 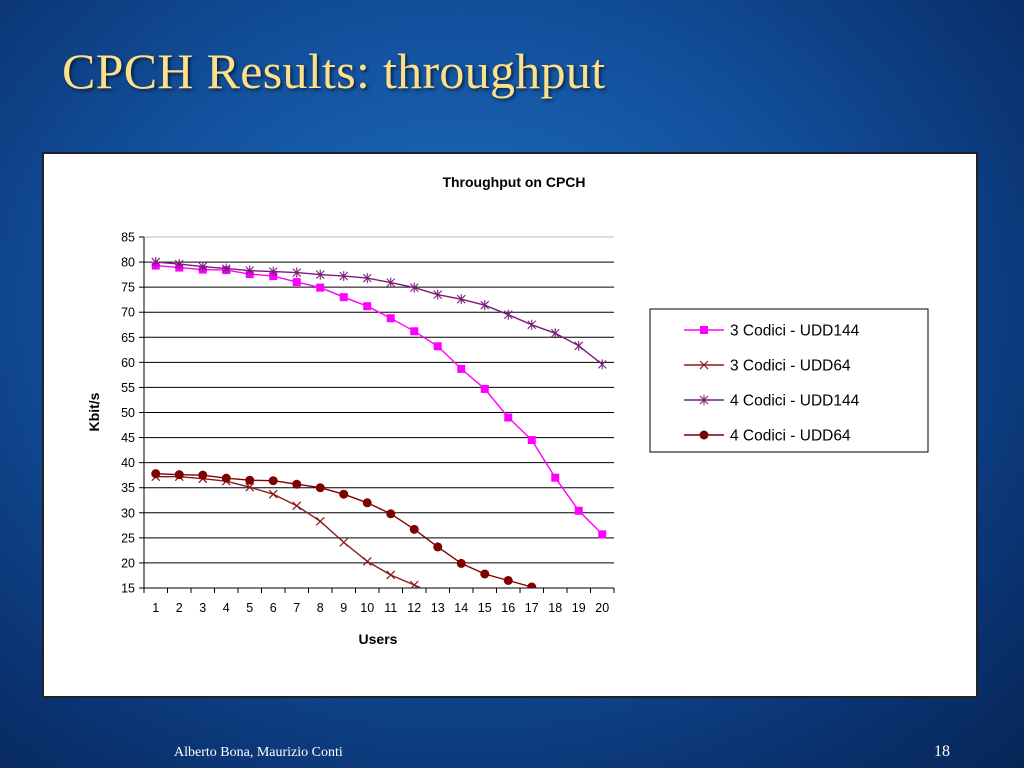 What do you see at coordinates (378, 639) in the screenshot?
I see `x-axis-label: Users` at bounding box center [378, 639].